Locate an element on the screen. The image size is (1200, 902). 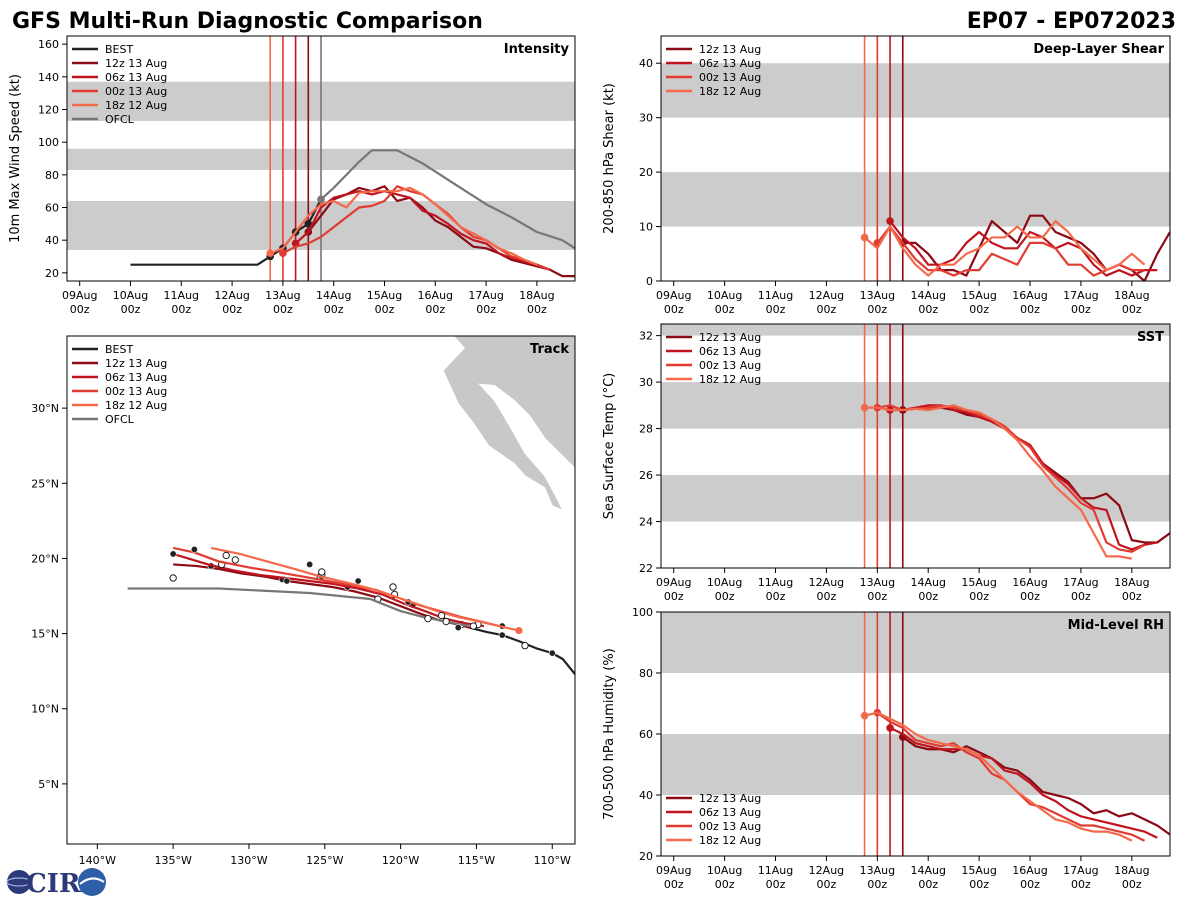
intensity-frame is located at coordinates (321, 158).